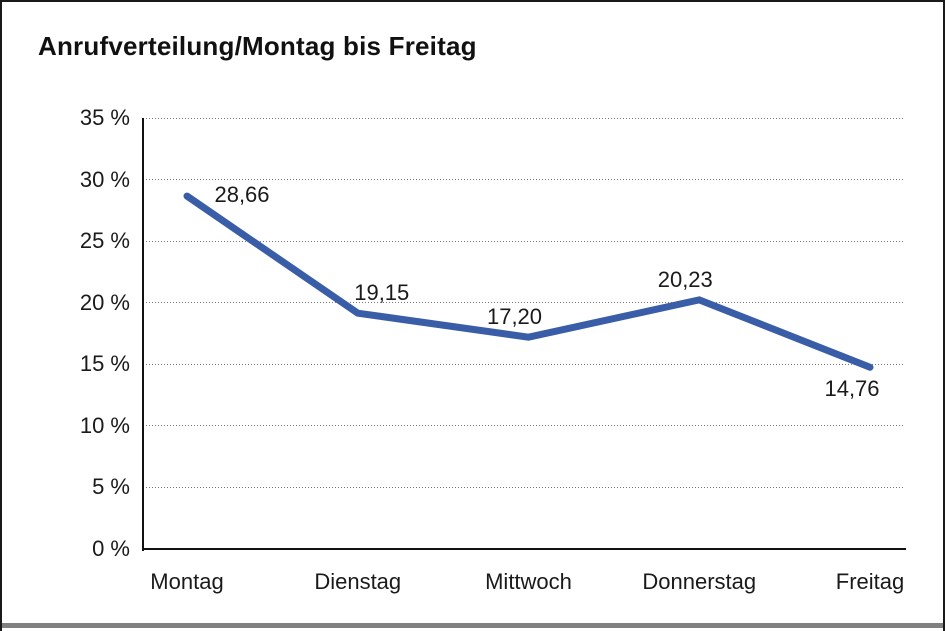 The image size is (945, 631). Describe the element at coordinates (382, 293) in the screenshot. I see `value-label-dienstag: 19,15` at that location.